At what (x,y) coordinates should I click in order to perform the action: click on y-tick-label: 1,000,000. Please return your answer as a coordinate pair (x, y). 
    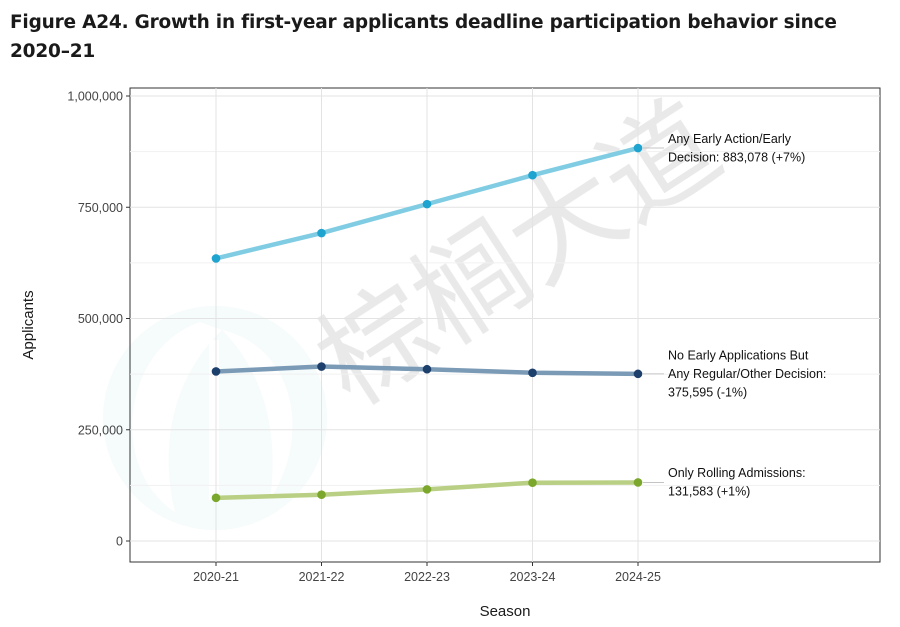
    Looking at the image, I should click on (95, 97).